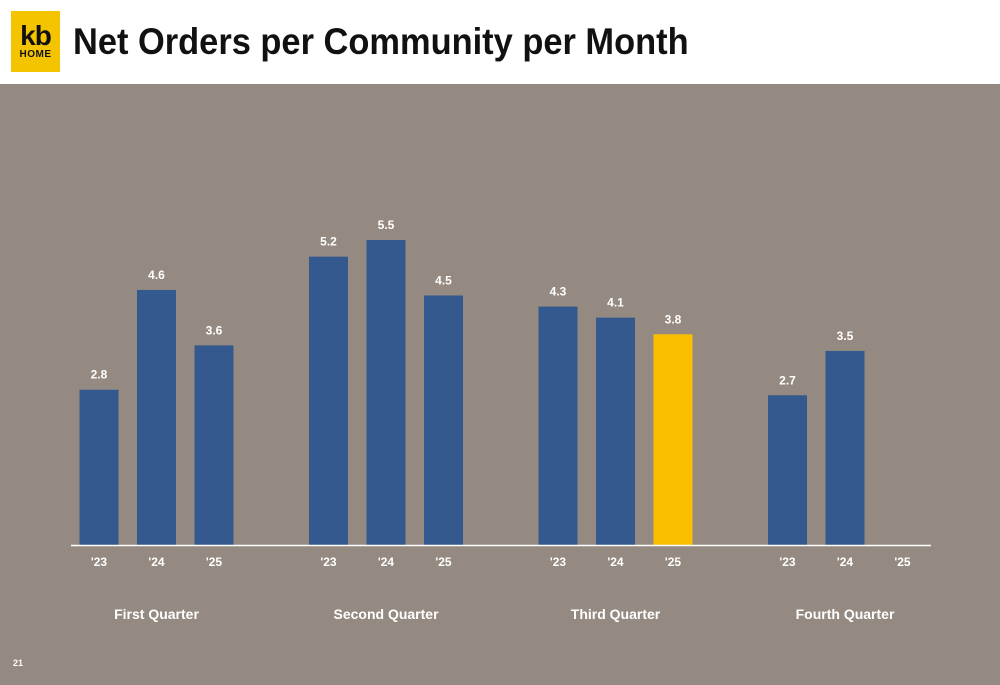  Describe the element at coordinates (845, 614) in the screenshot. I see `group-label: Fourth Quarter` at that location.